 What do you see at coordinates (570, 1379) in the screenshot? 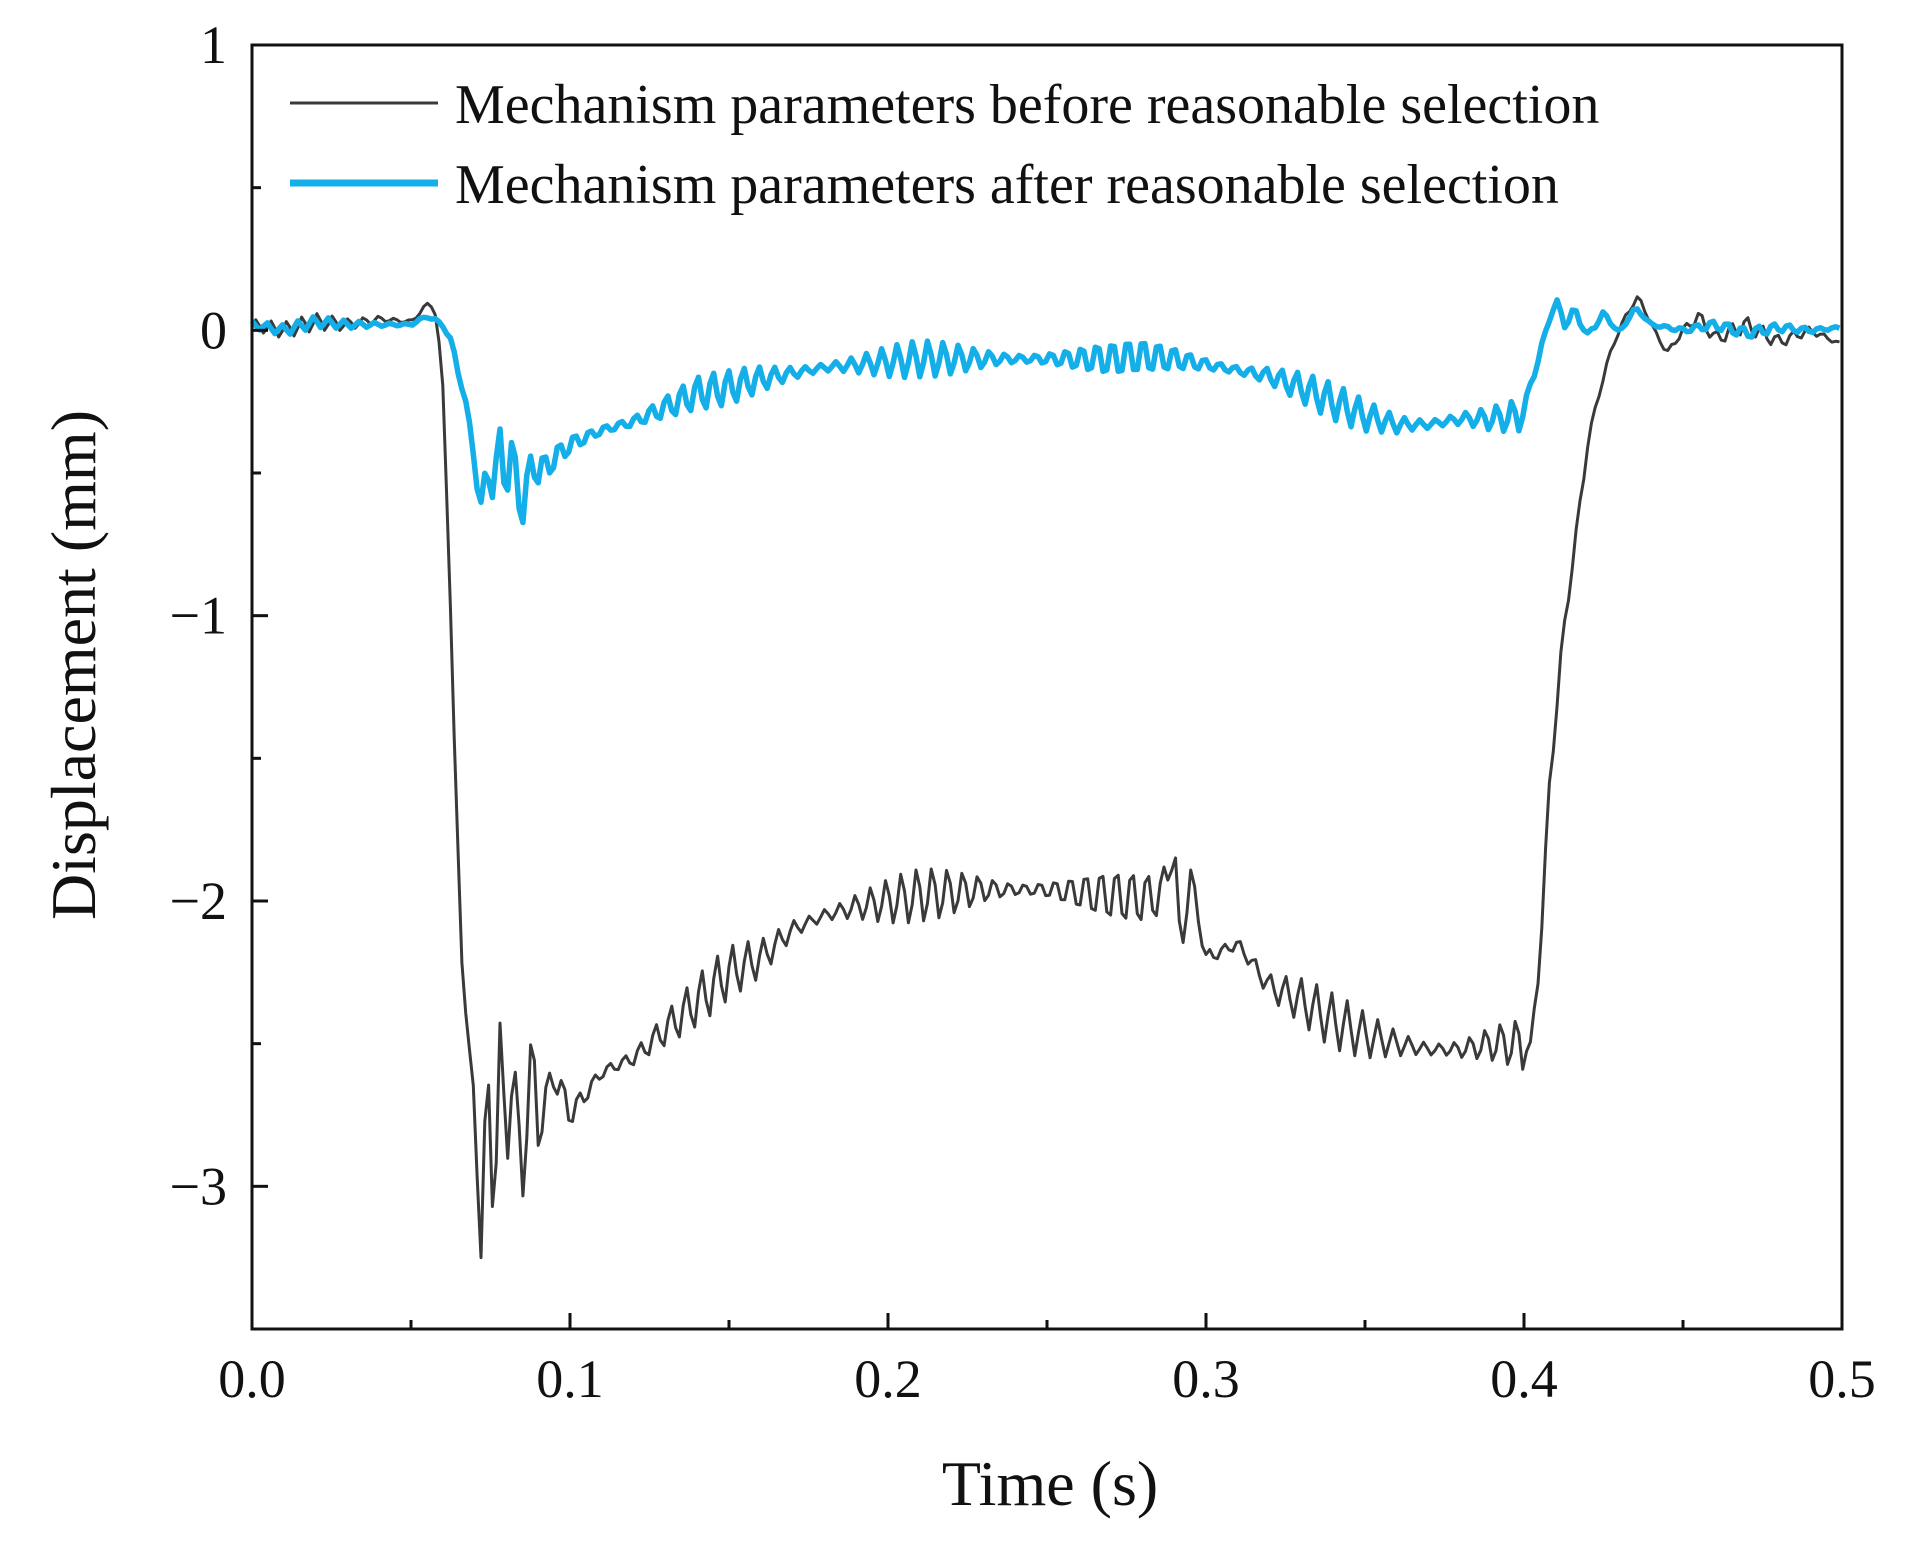
I see `x-tick-label: 0.1` at bounding box center [570, 1379].